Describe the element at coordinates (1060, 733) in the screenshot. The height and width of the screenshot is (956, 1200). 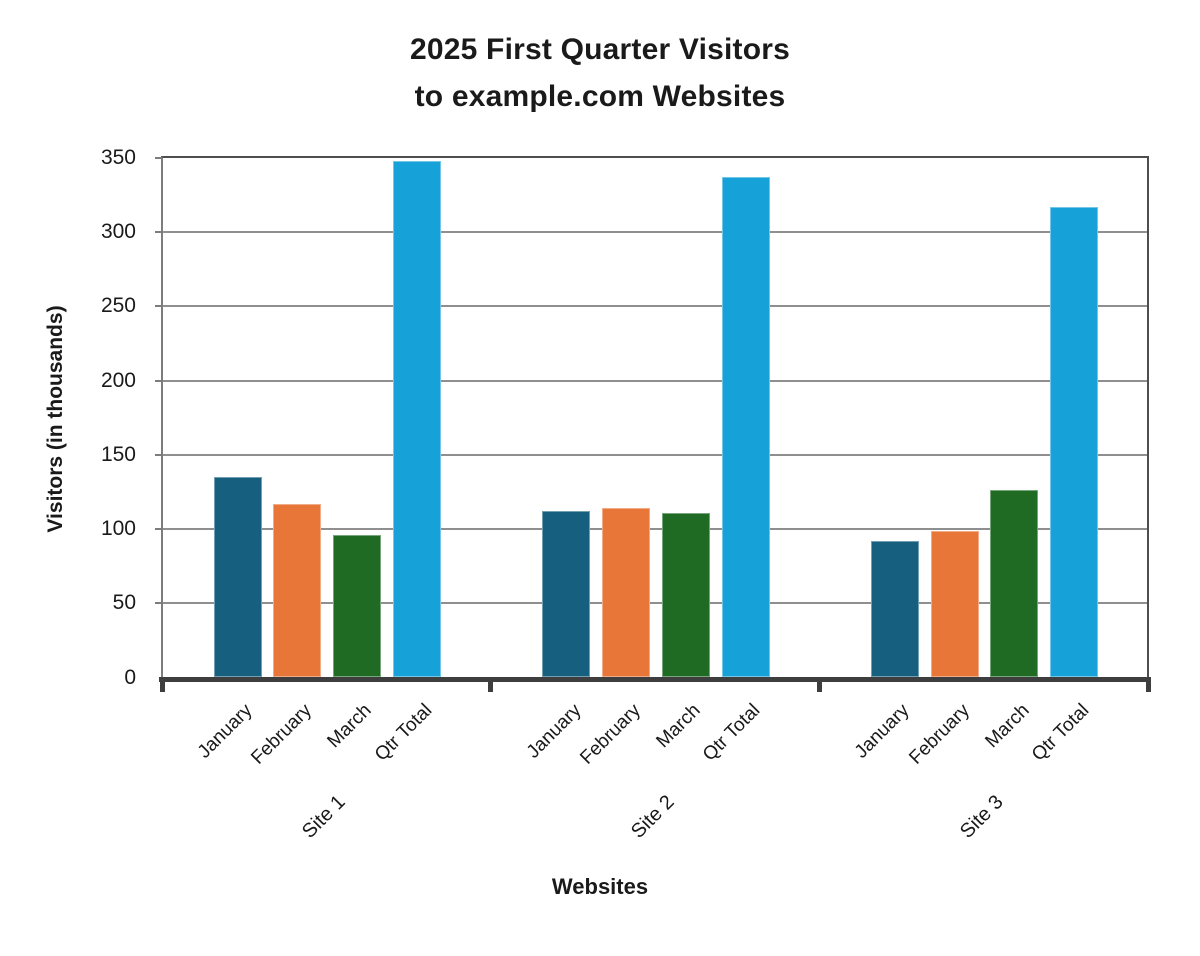
I see `x-tick-label-site-3-qtr-total: Qtr Total` at that location.